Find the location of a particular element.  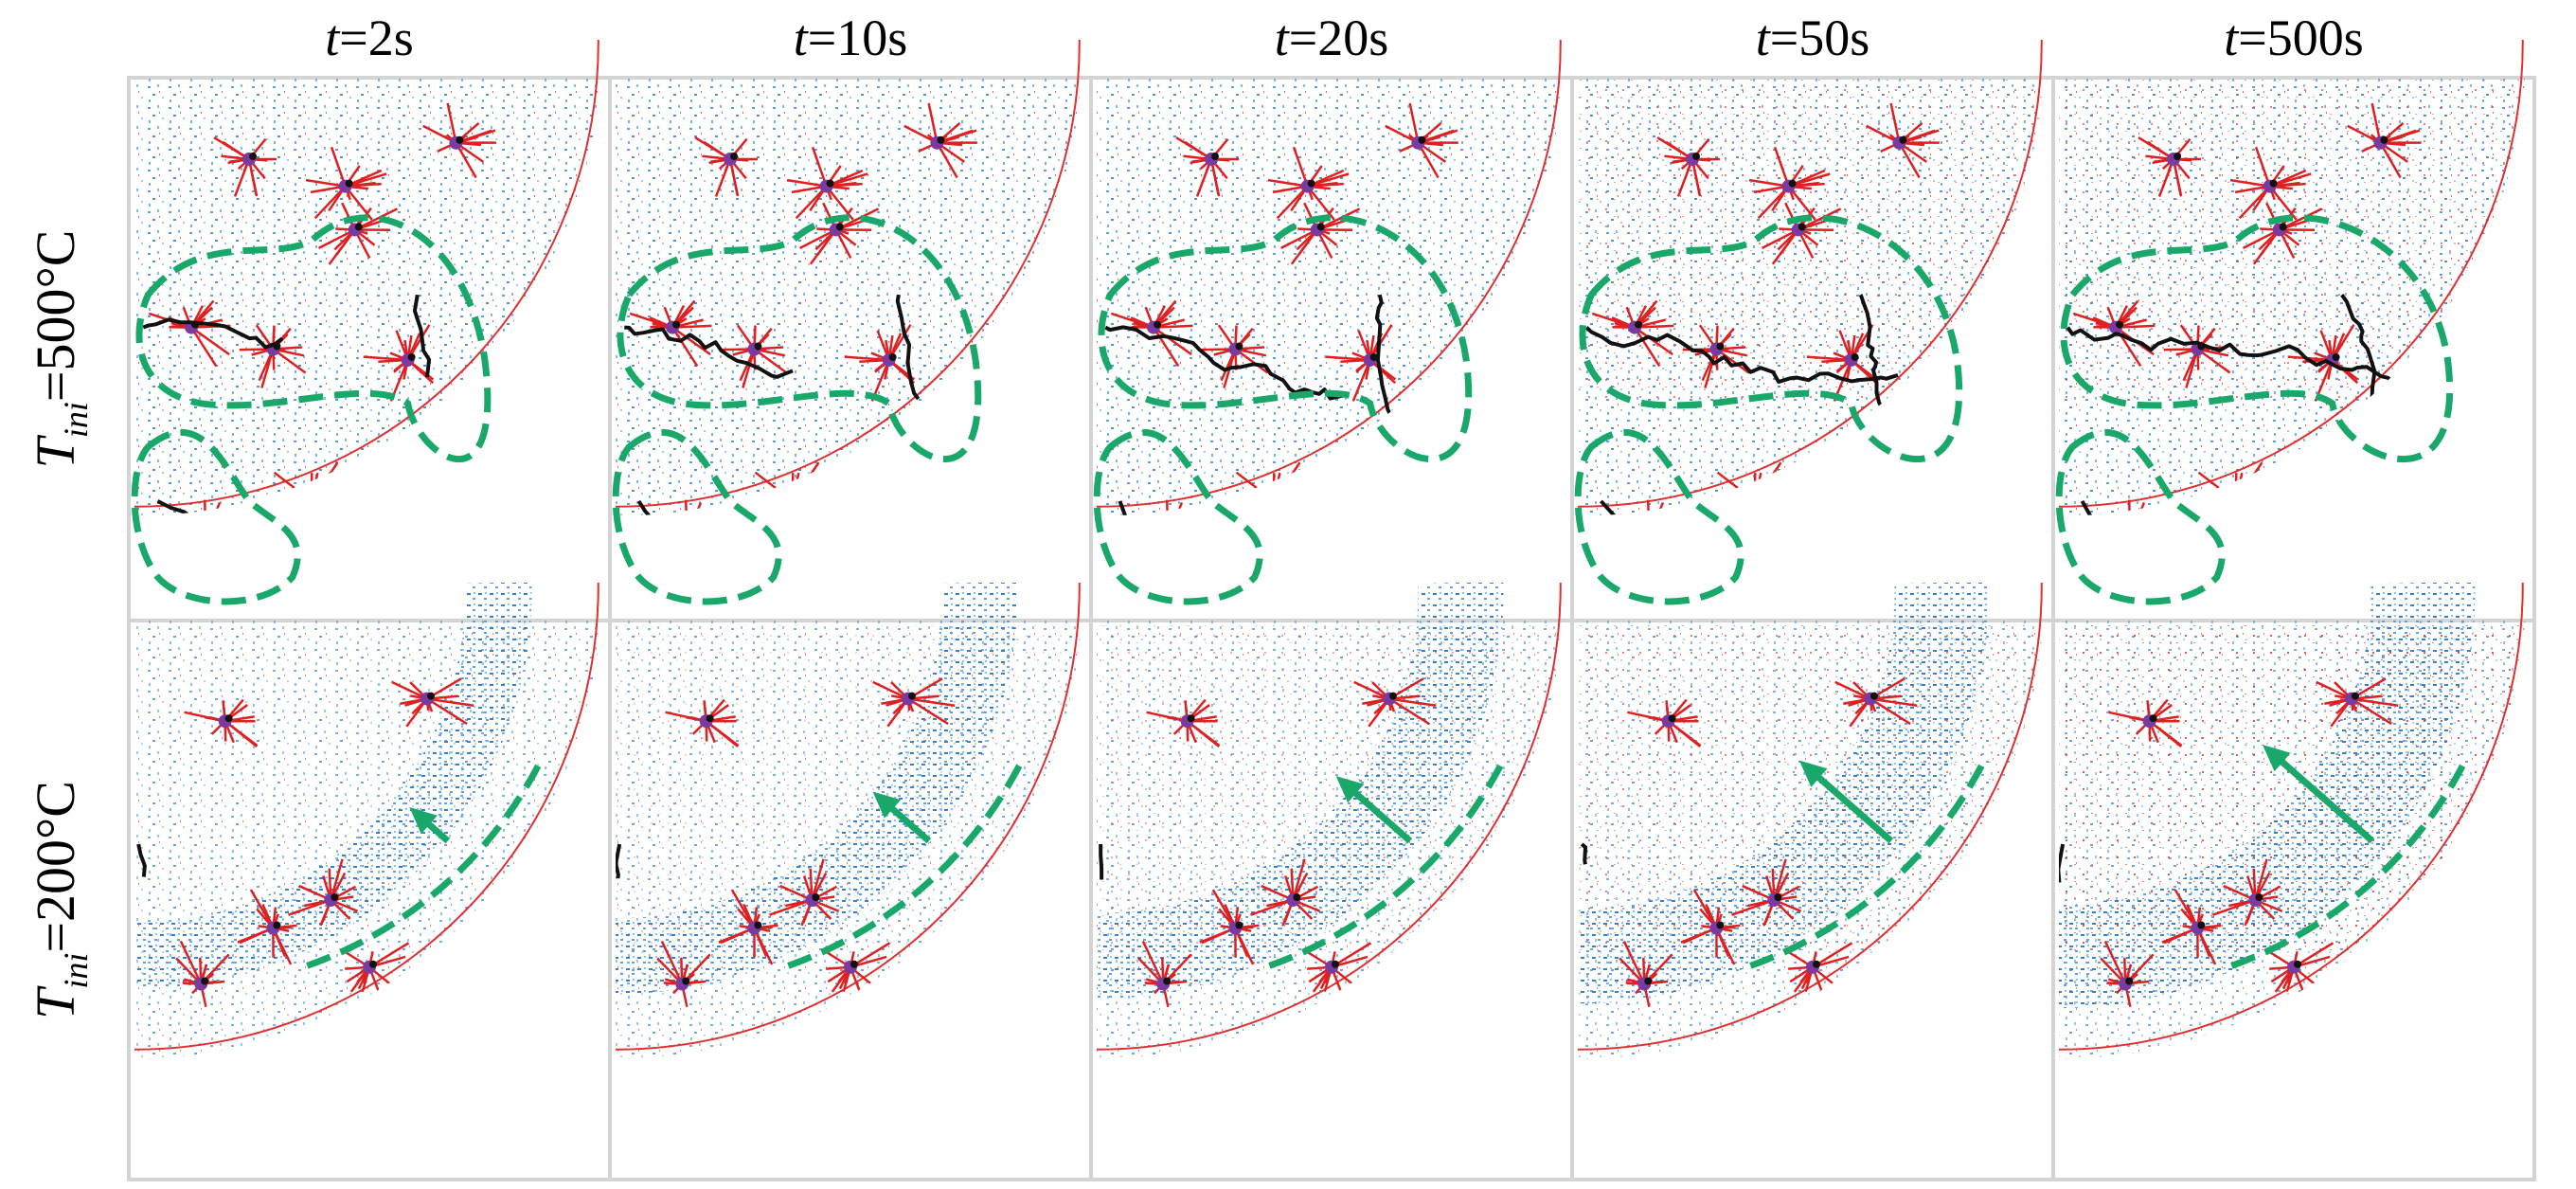

header-variable: t is located at coordinates (333, 37).